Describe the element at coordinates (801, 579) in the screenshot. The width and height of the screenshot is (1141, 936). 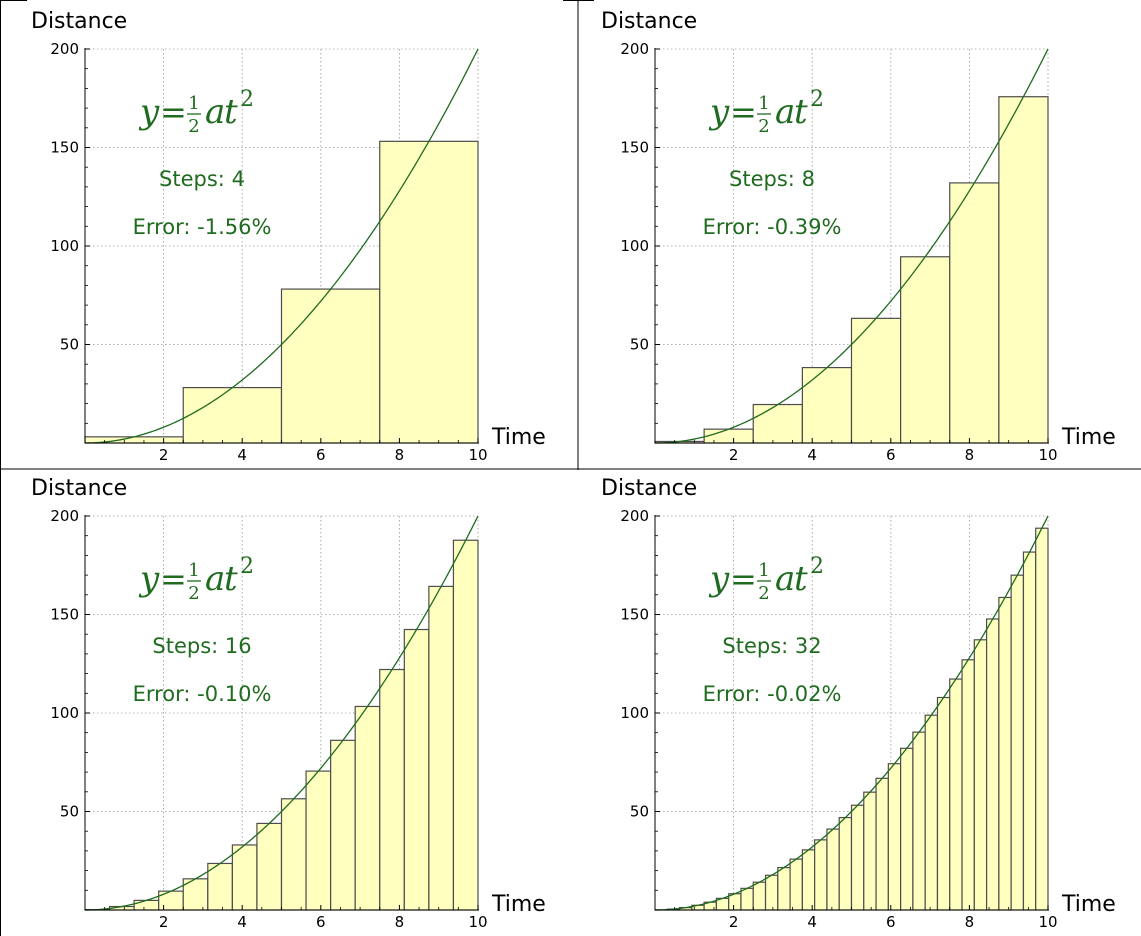
I see `formula-t: t` at that location.